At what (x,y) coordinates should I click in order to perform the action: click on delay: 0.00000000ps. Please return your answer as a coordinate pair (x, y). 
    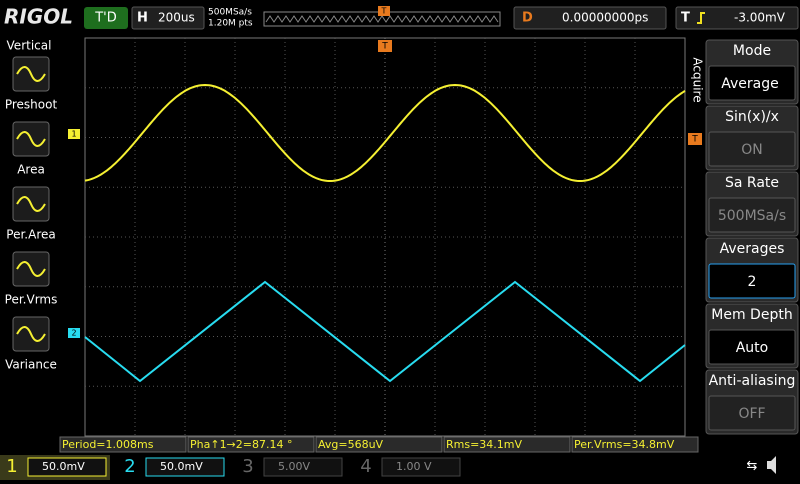
    Looking at the image, I should click on (605, 18).